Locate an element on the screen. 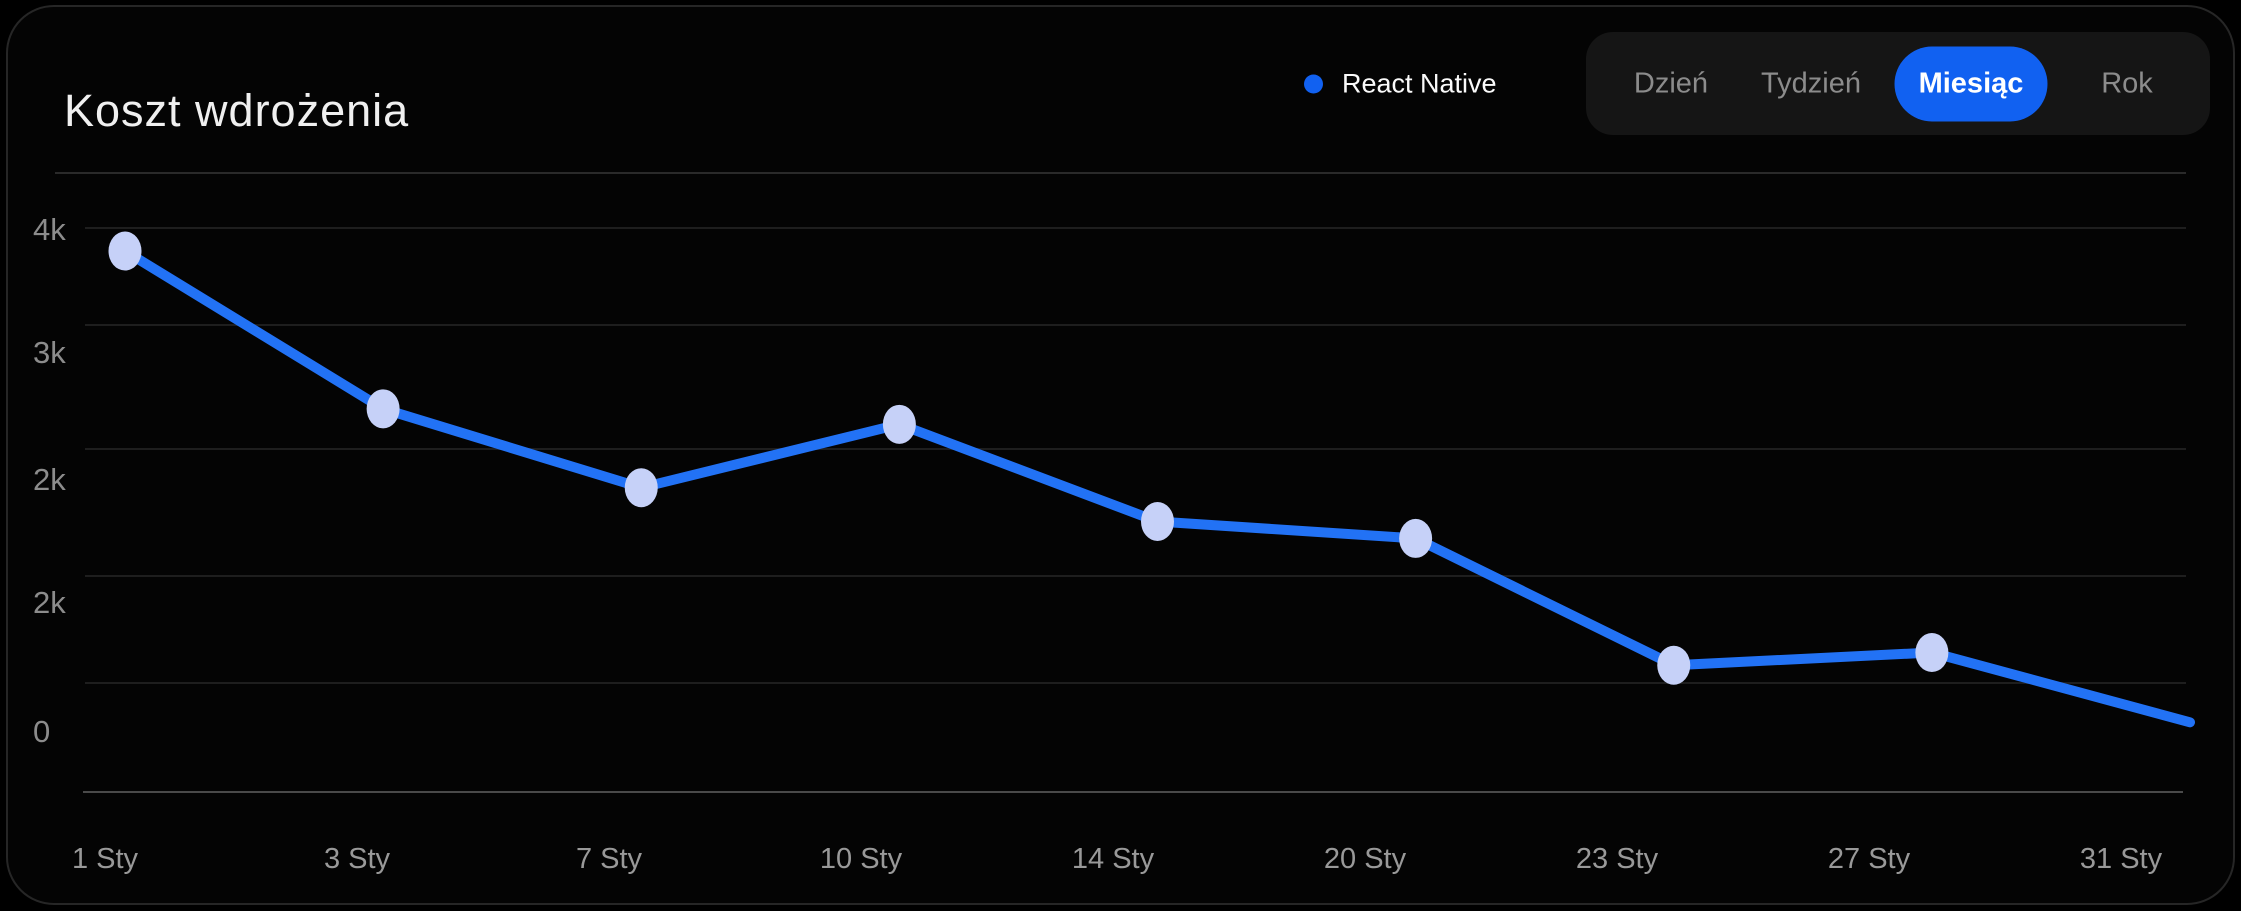 This screenshot has width=2241, height=911. x-axis-label: 31 Sty is located at coordinates (2121, 859).